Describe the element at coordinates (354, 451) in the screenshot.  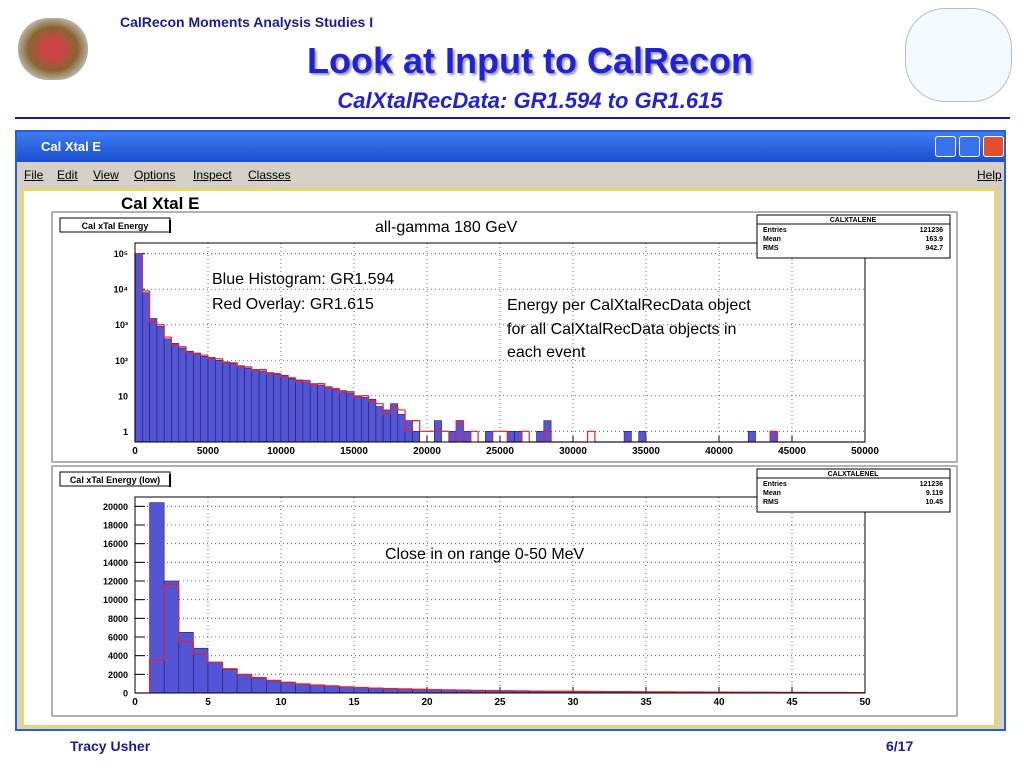
I see `x-tick-label: 15000` at that location.